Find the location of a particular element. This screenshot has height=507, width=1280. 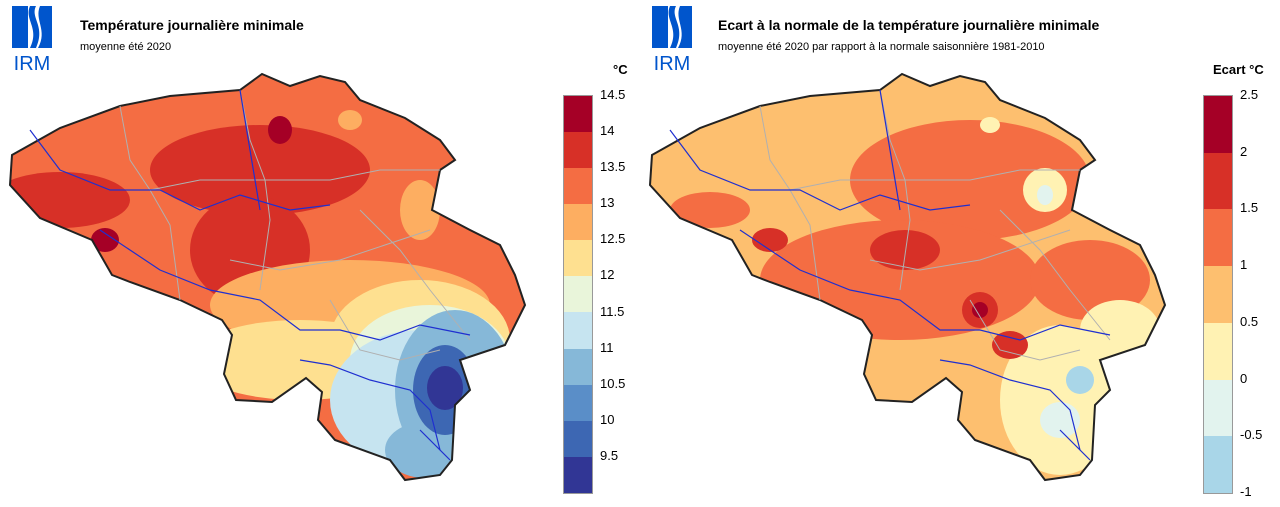

legend-unit: °C is located at coordinates (620, 69).